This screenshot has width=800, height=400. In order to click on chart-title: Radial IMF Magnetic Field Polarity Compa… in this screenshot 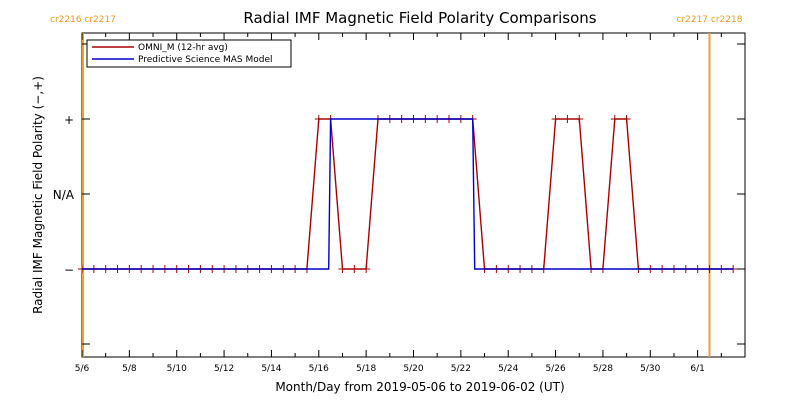, I will do `click(419, 18)`.